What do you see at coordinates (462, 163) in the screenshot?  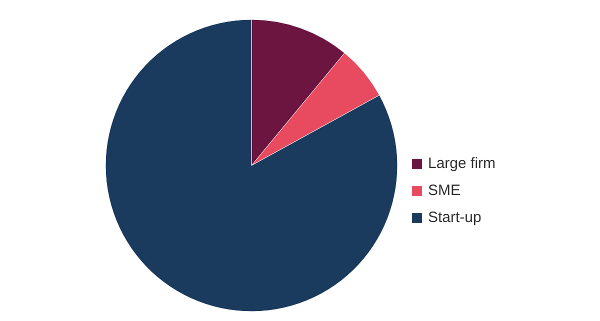 I see `legend-label: Large firm` at bounding box center [462, 163].